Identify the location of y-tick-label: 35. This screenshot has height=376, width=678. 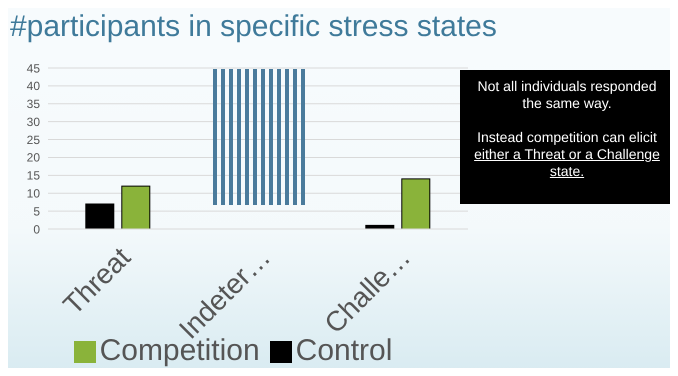
(33, 104).